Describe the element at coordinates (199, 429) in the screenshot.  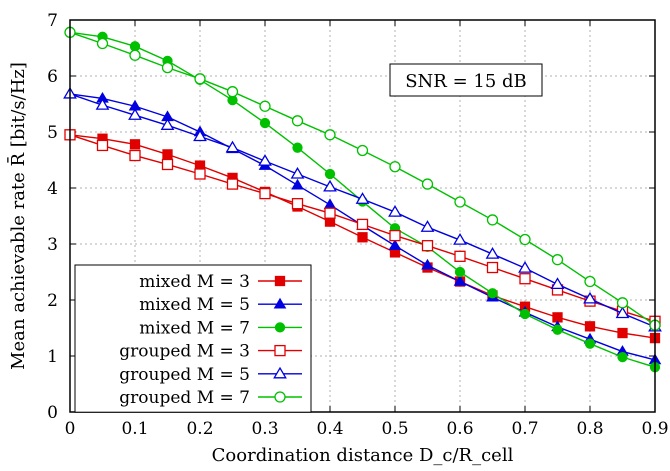
I see `x-tick-label: 0.2` at that location.